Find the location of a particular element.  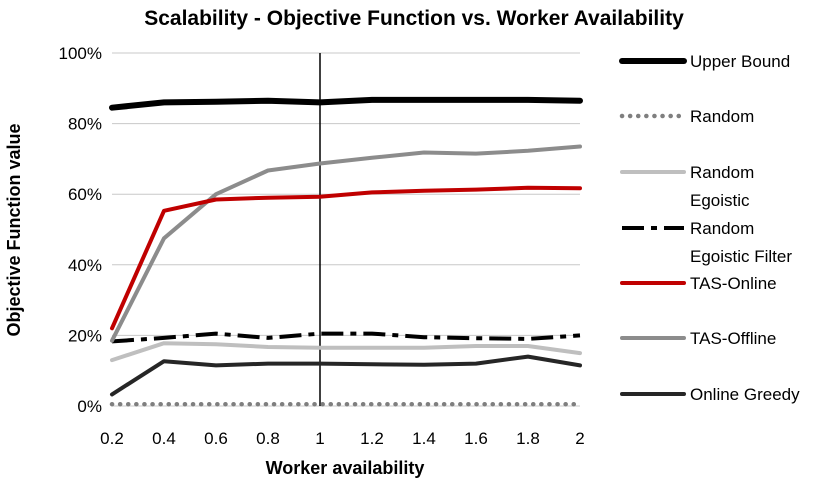

y-tick-label: 0% is located at coordinates (89, 406).